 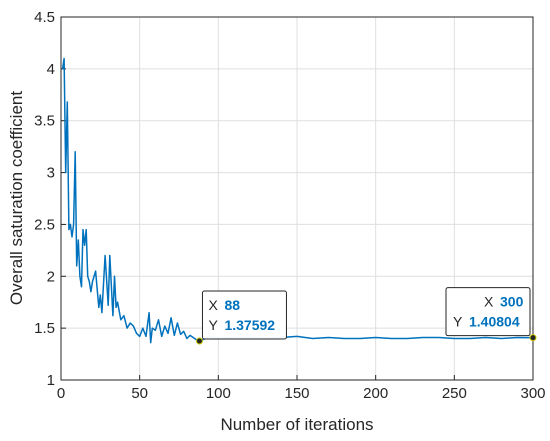 What do you see at coordinates (232, 305) in the screenshot?
I see `datatip-x-value: 88` at bounding box center [232, 305].